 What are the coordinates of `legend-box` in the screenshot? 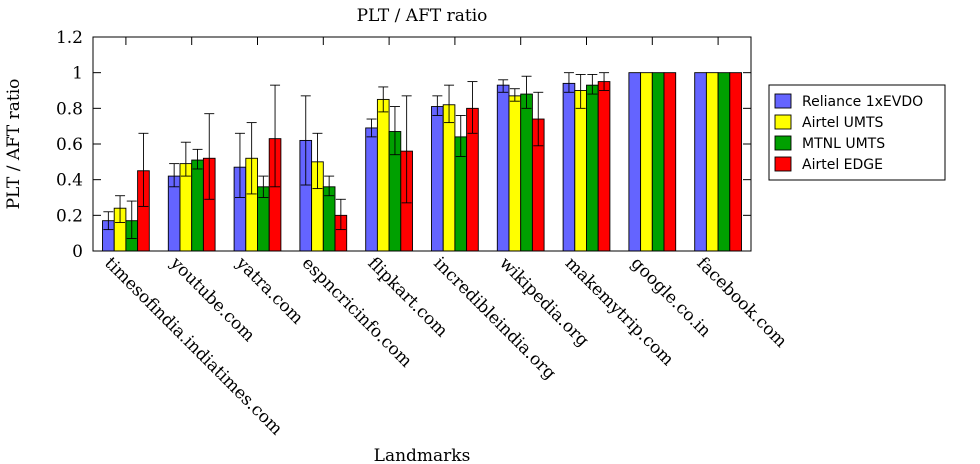 It's located at (857, 132).